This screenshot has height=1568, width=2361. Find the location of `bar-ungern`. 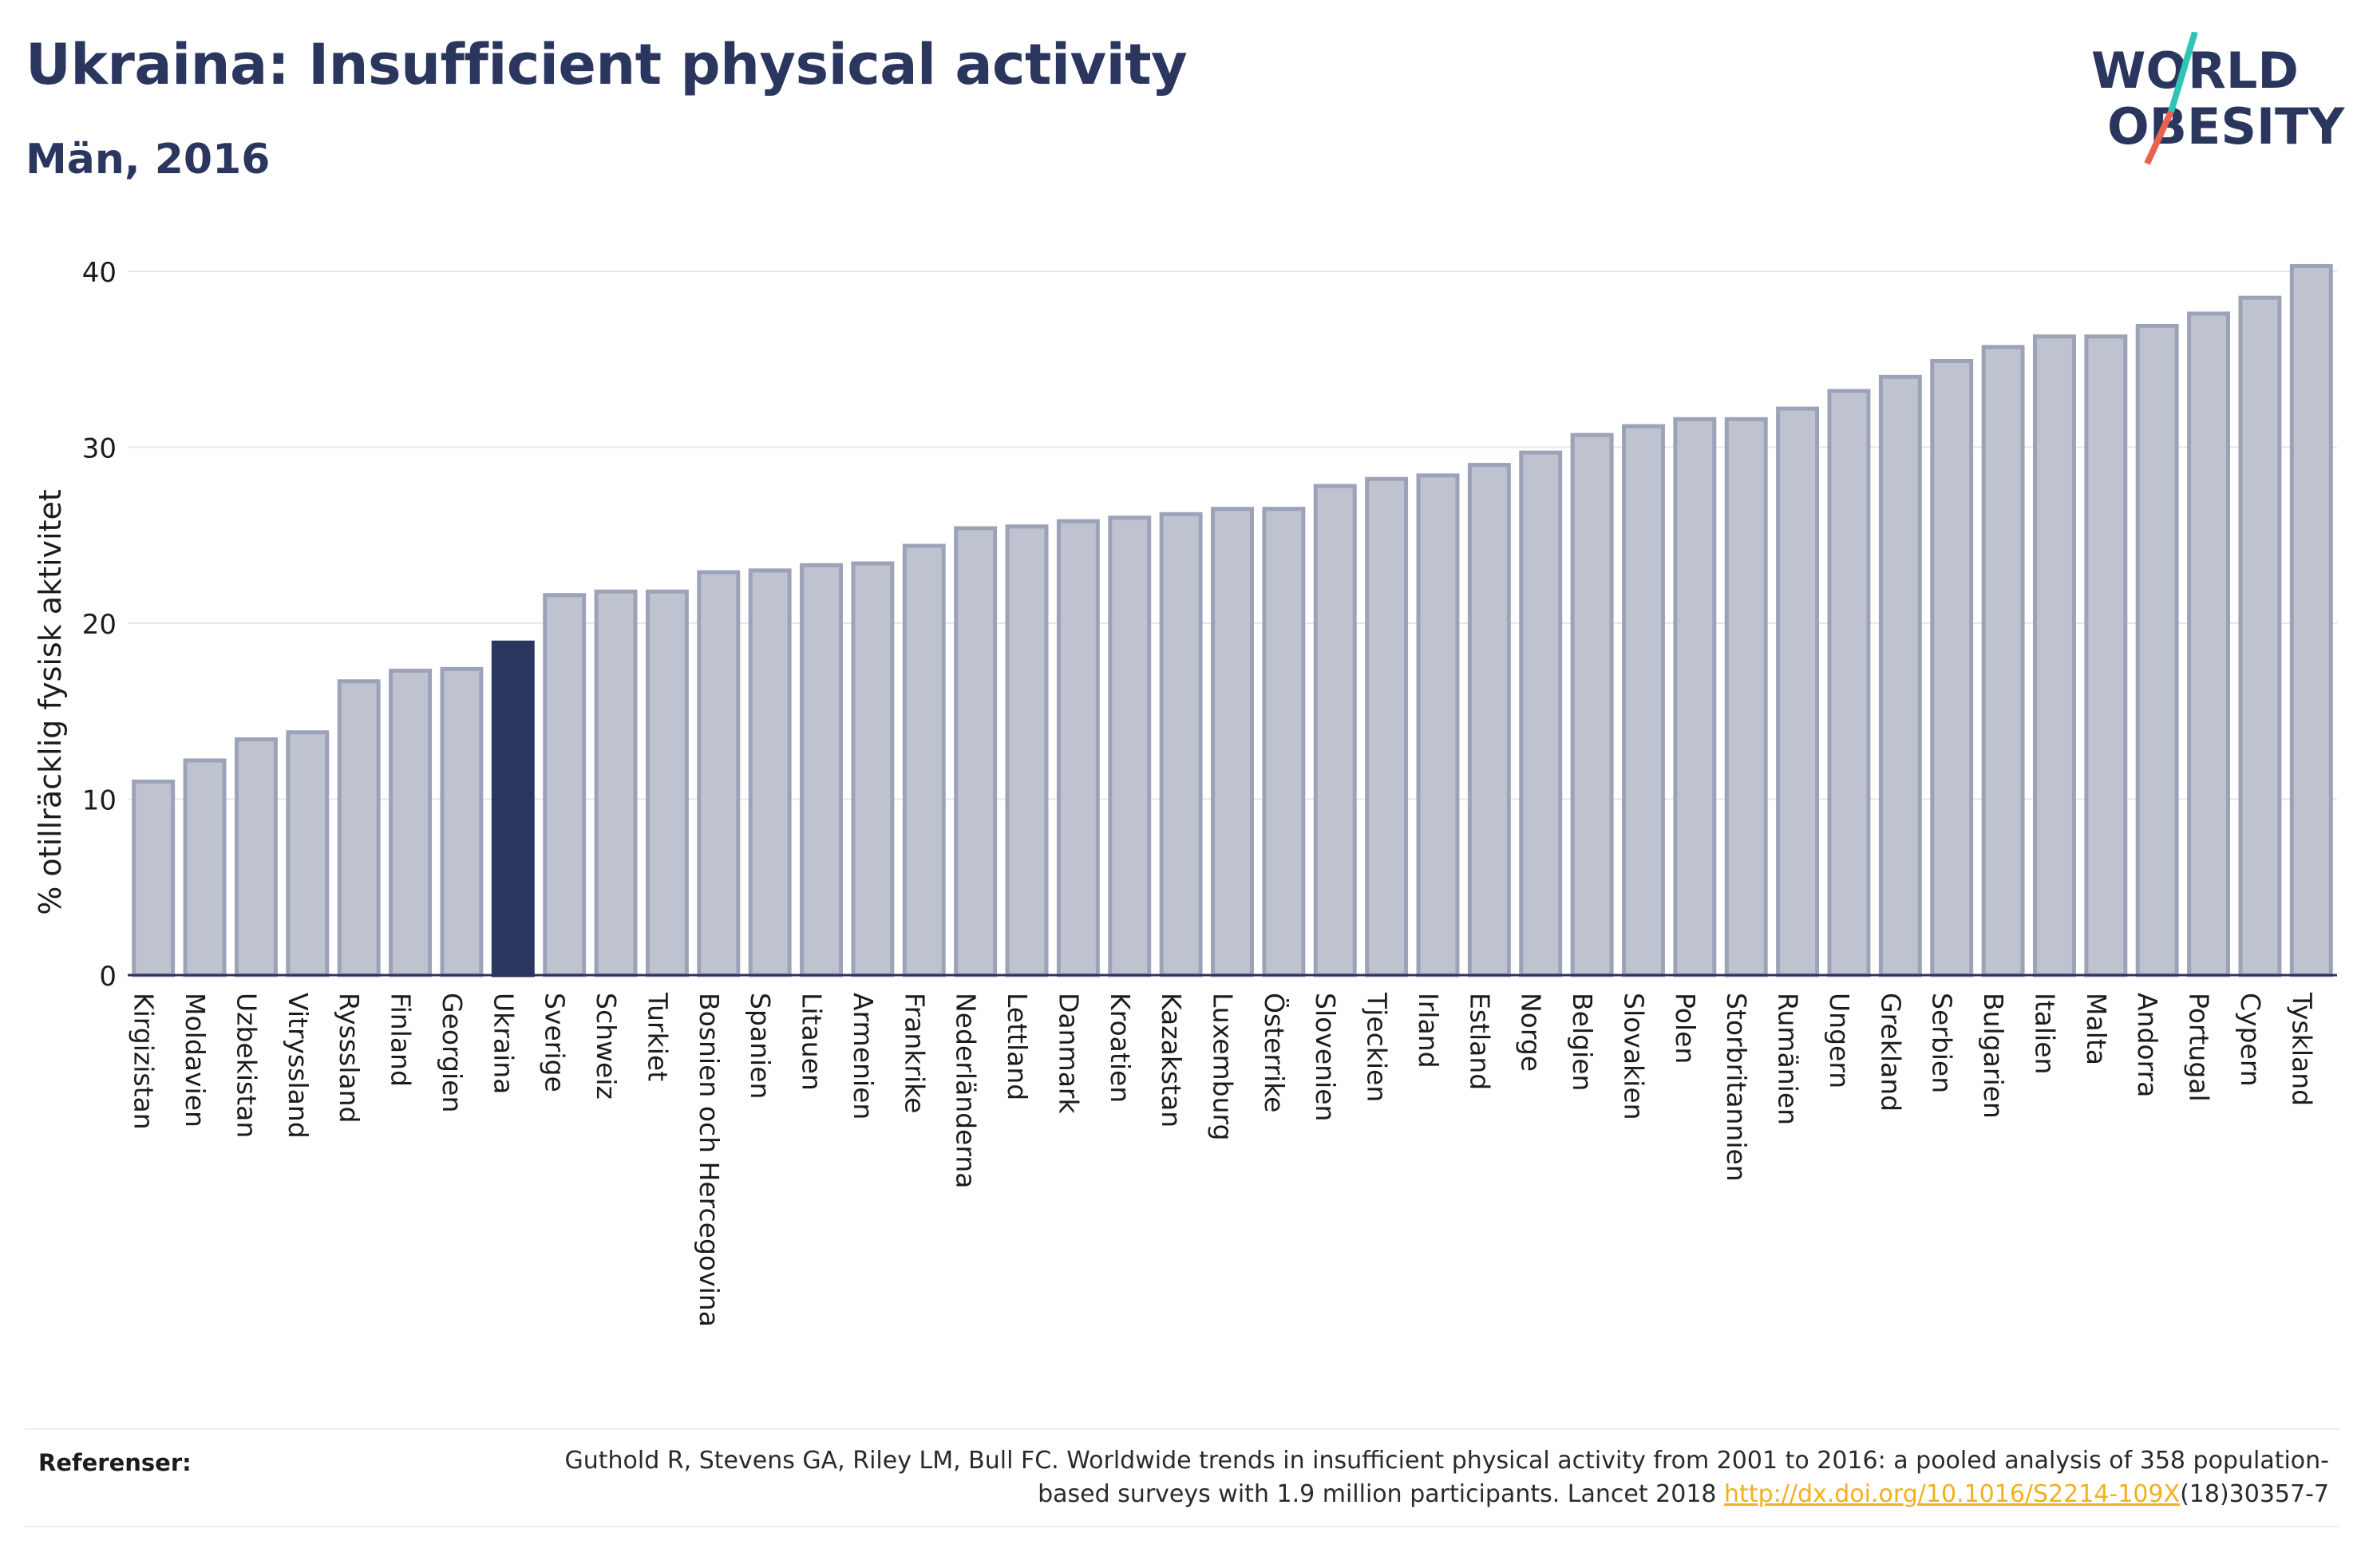

bar-ungern is located at coordinates (1849, 683).